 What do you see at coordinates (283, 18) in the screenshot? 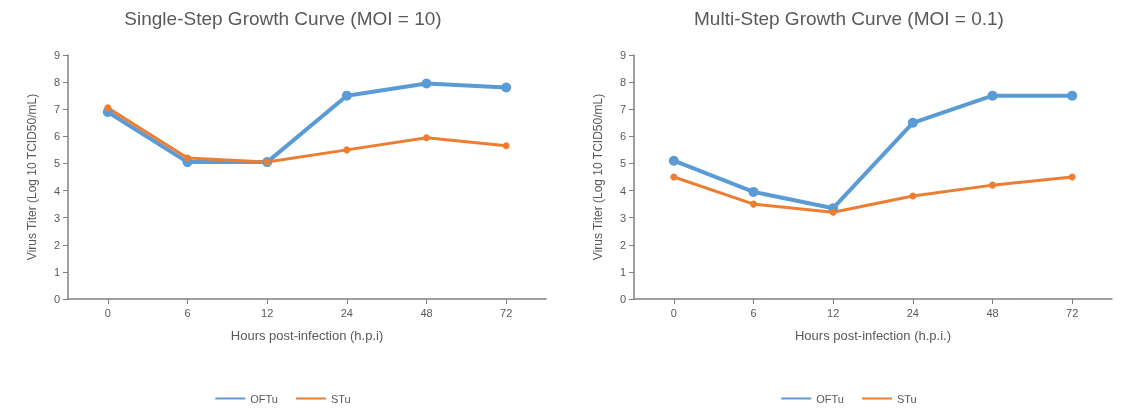
I see `chart-title: Single-Step Growth Curve (MOI = 10)` at bounding box center [283, 18].